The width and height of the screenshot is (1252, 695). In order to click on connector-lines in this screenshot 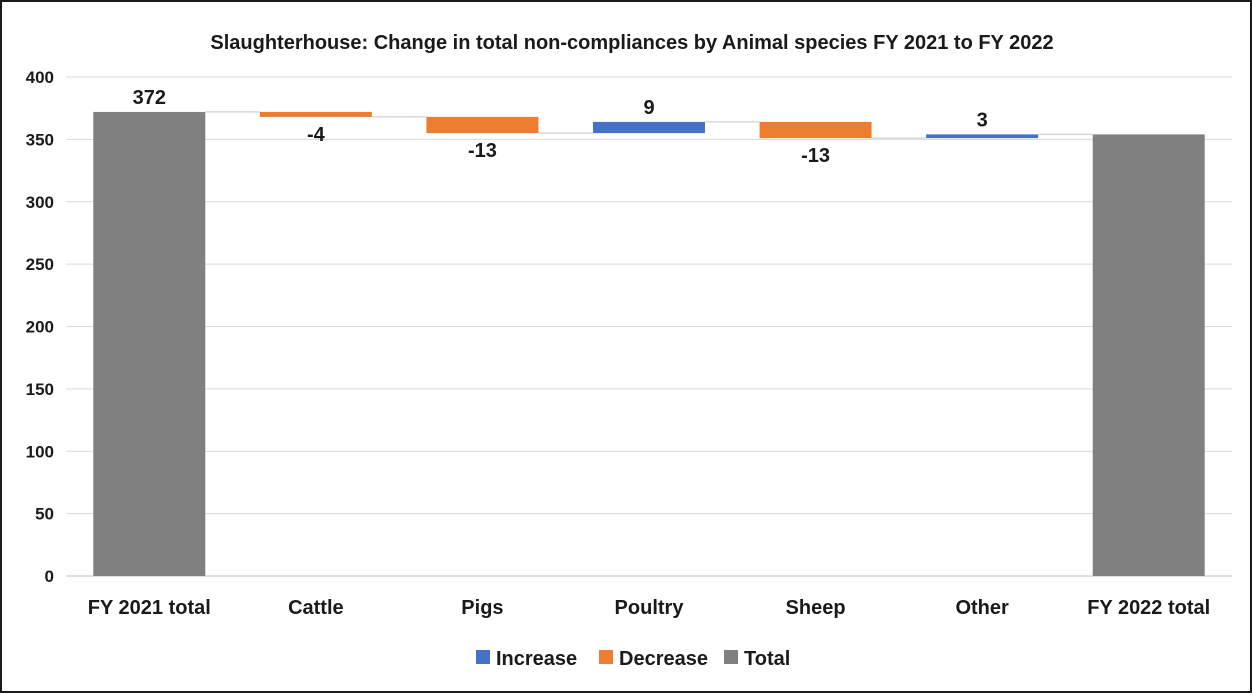, I will do `click(649, 125)`.